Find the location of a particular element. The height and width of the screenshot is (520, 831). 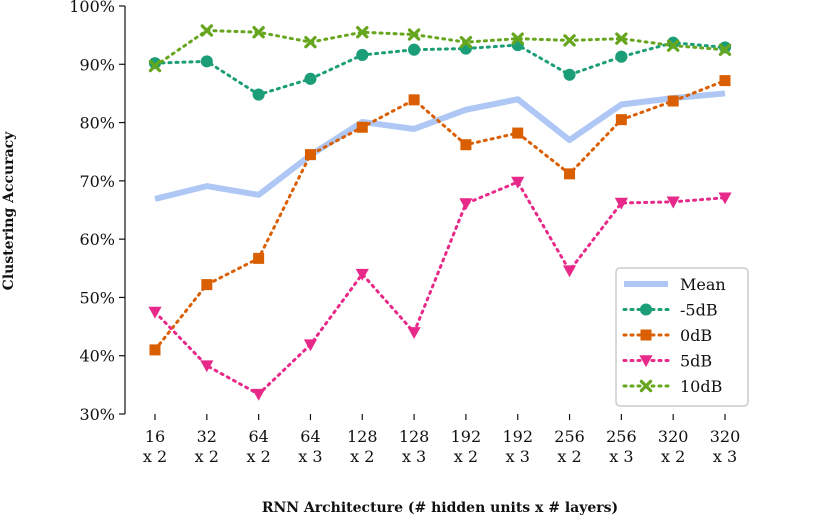

legend: Mean -5dB 0dB 5dB 10dB is located at coordinates (682, 337).